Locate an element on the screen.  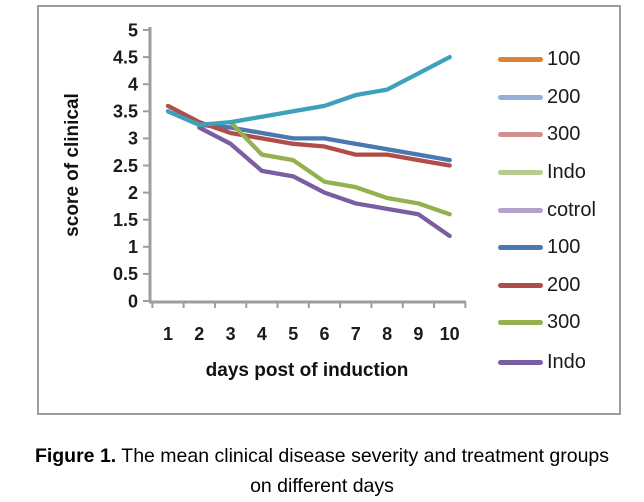
y-tick-label: 0.5 is located at coordinates (125, 274).